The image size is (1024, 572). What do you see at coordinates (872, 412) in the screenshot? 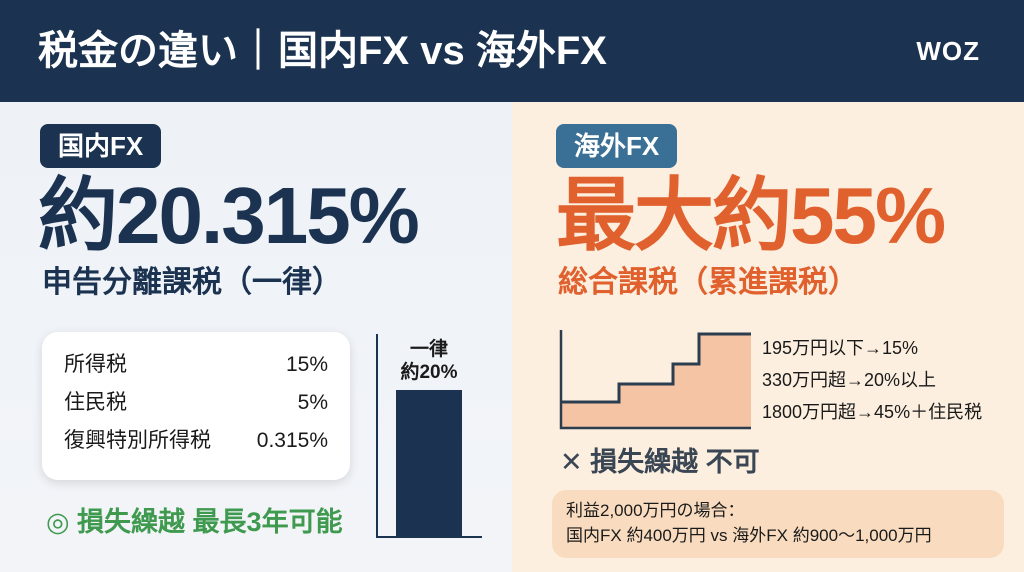
I see `bracket-item: 1800万円超→45%＋住民税` at bounding box center [872, 412].